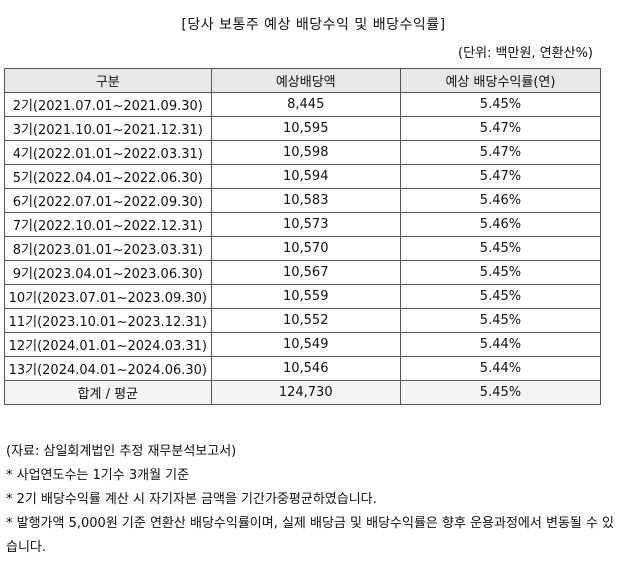  I want to click on table-row: 12기(2024.01.01~2024.03.31) 10,549 5.44%, so click(303, 344).